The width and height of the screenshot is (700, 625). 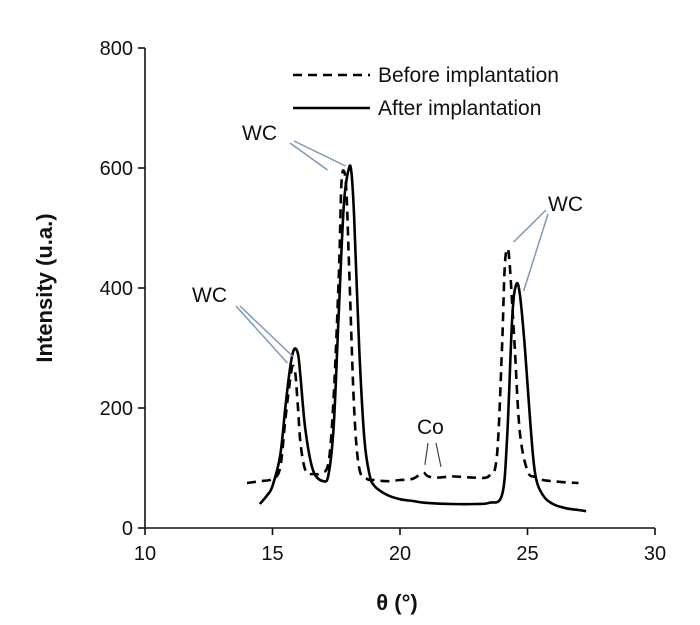 What do you see at coordinates (655, 554) in the screenshot?
I see `x-tick-label: 30` at bounding box center [655, 554].